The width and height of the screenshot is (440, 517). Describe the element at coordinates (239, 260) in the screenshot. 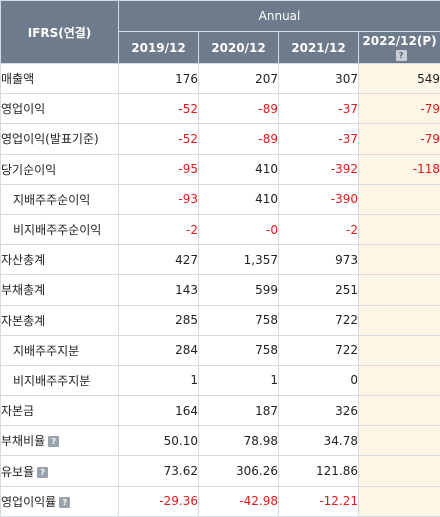

I see `value-cell: 1,357` at that location.